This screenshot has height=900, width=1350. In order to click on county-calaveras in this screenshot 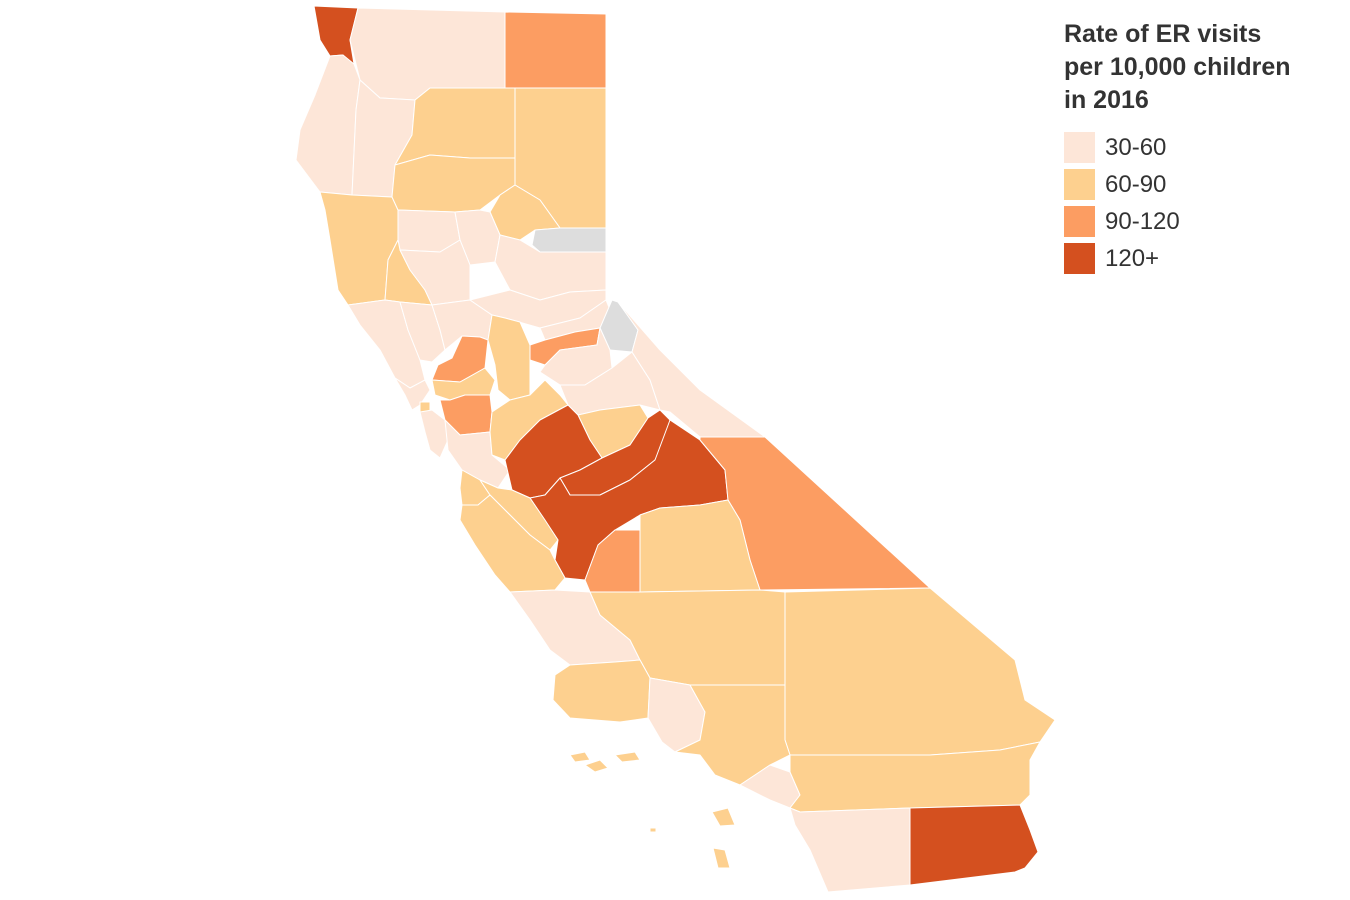, I will do `click(576, 356)`.